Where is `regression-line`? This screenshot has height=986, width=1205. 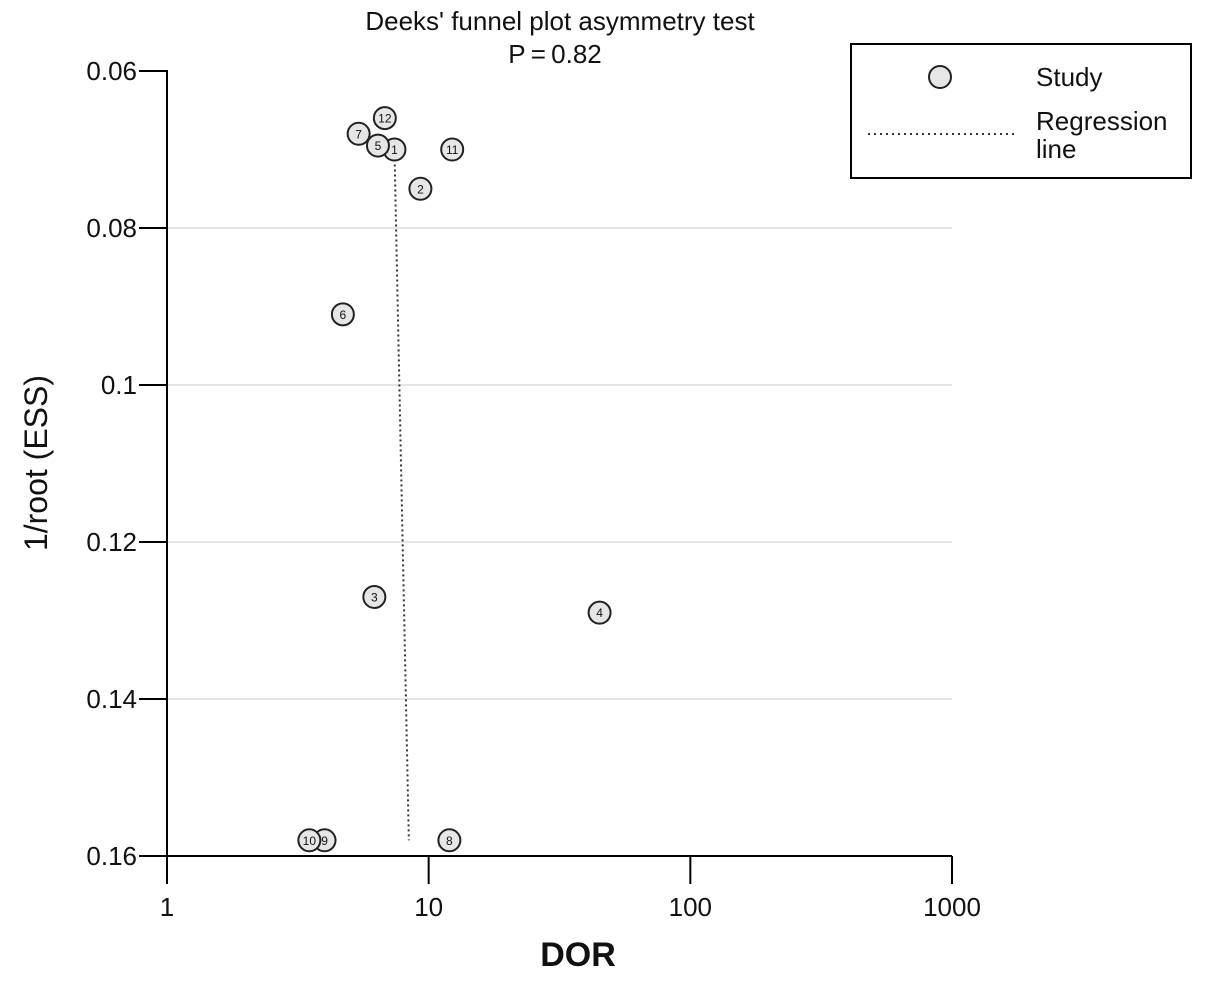
regression-line is located at coordinates (401, 495).